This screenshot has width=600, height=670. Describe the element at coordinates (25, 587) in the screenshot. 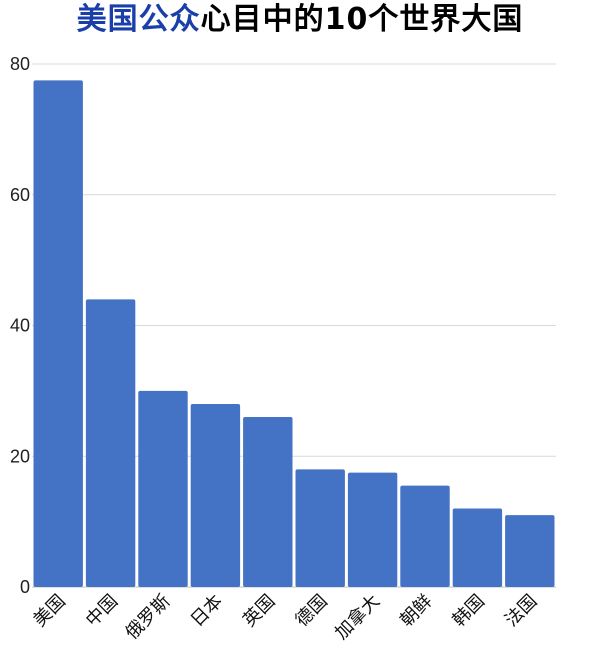

I see `y-tick-label: 0` at that location.